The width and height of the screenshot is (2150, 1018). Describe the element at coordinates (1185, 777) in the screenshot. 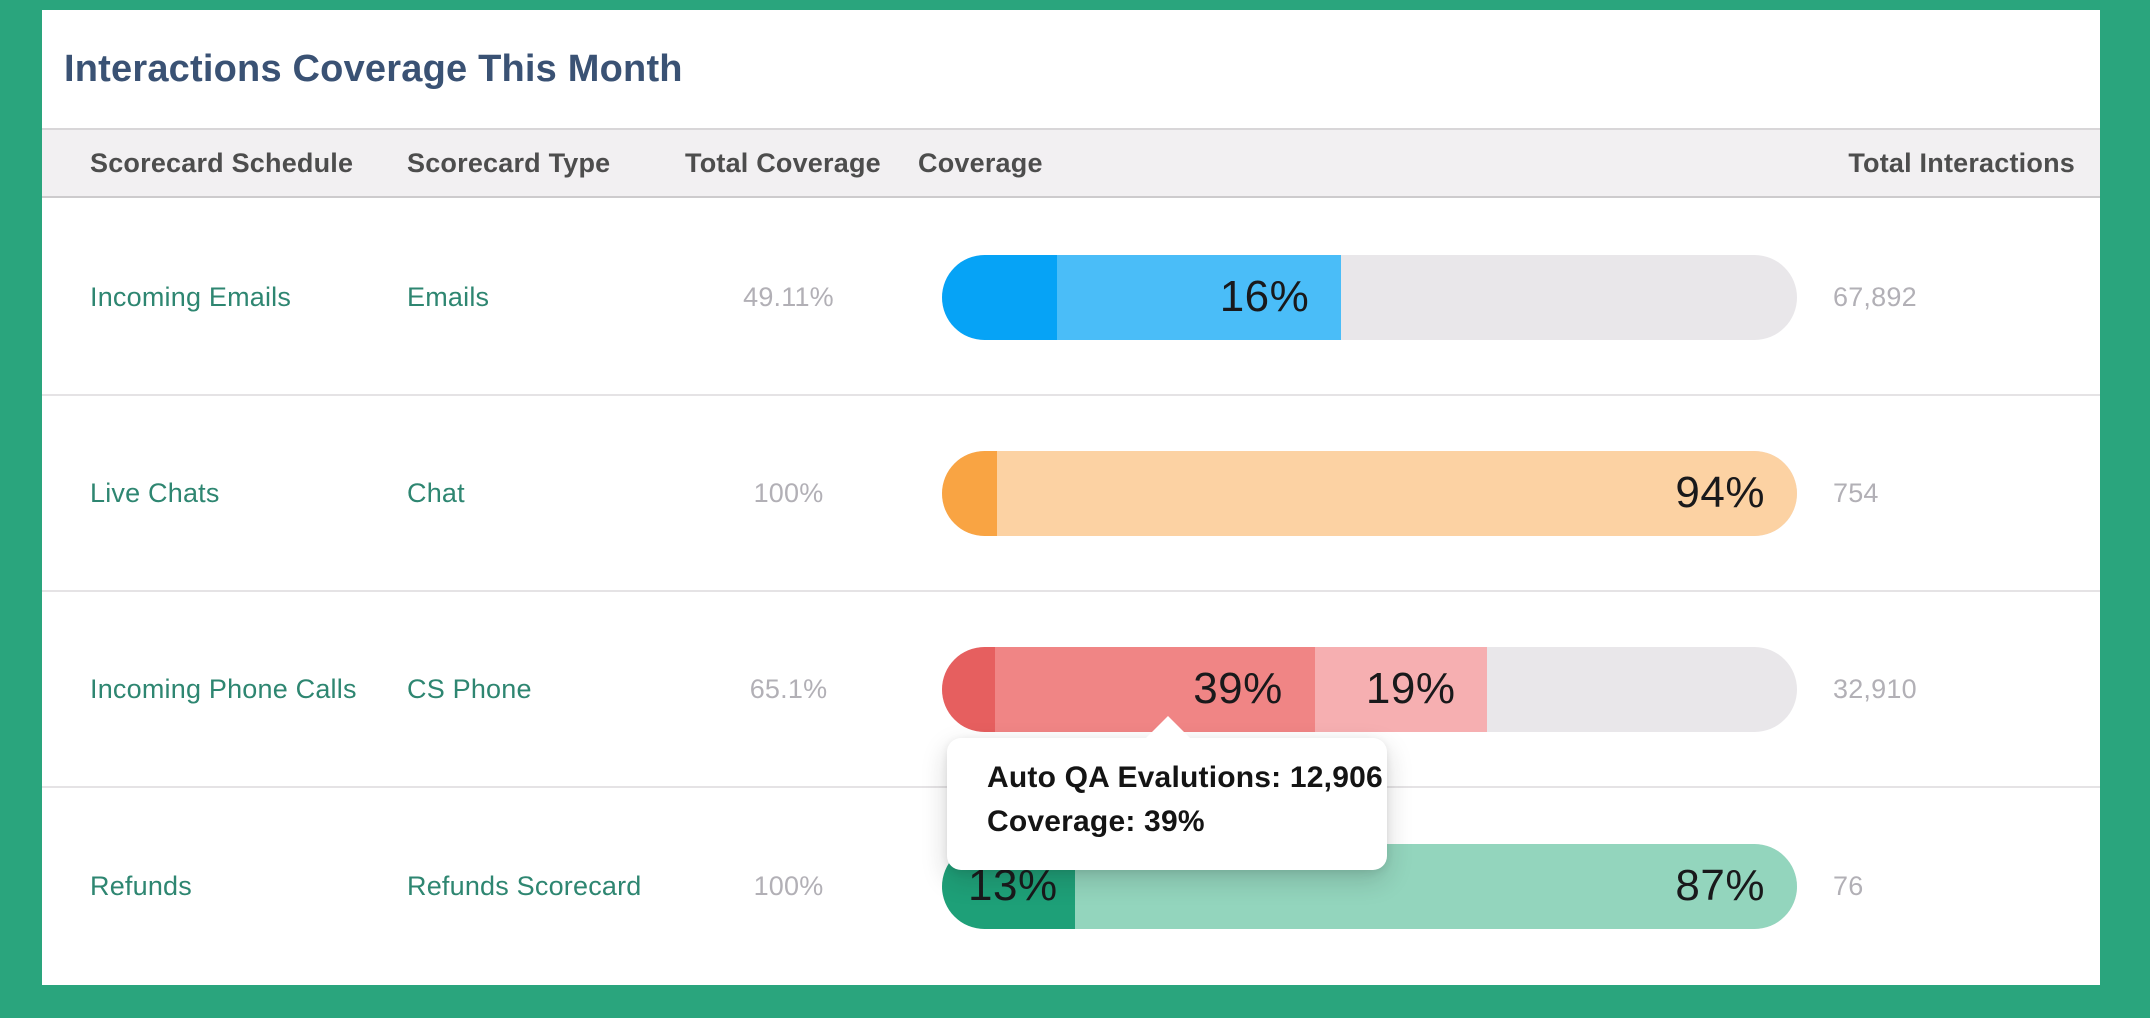

I see `tooltip-auto-qa-evaluations-text: Auto QA Evalutions: 12,906` at that location.